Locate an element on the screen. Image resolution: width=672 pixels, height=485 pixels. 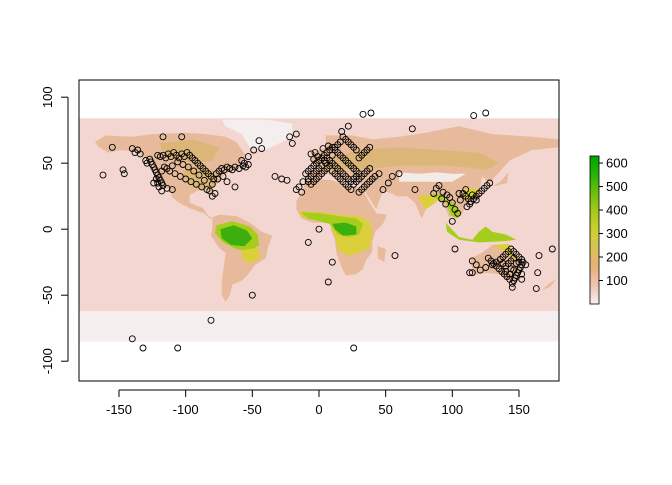
legend-tick-label: 100 is located at coordinates (617, 280).